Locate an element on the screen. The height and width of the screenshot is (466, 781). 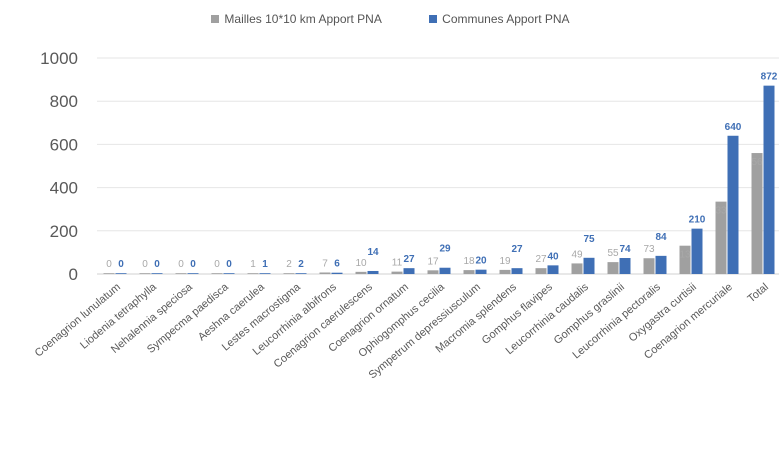
data-label-mailles: 73 is located at coordinates (649, 249).